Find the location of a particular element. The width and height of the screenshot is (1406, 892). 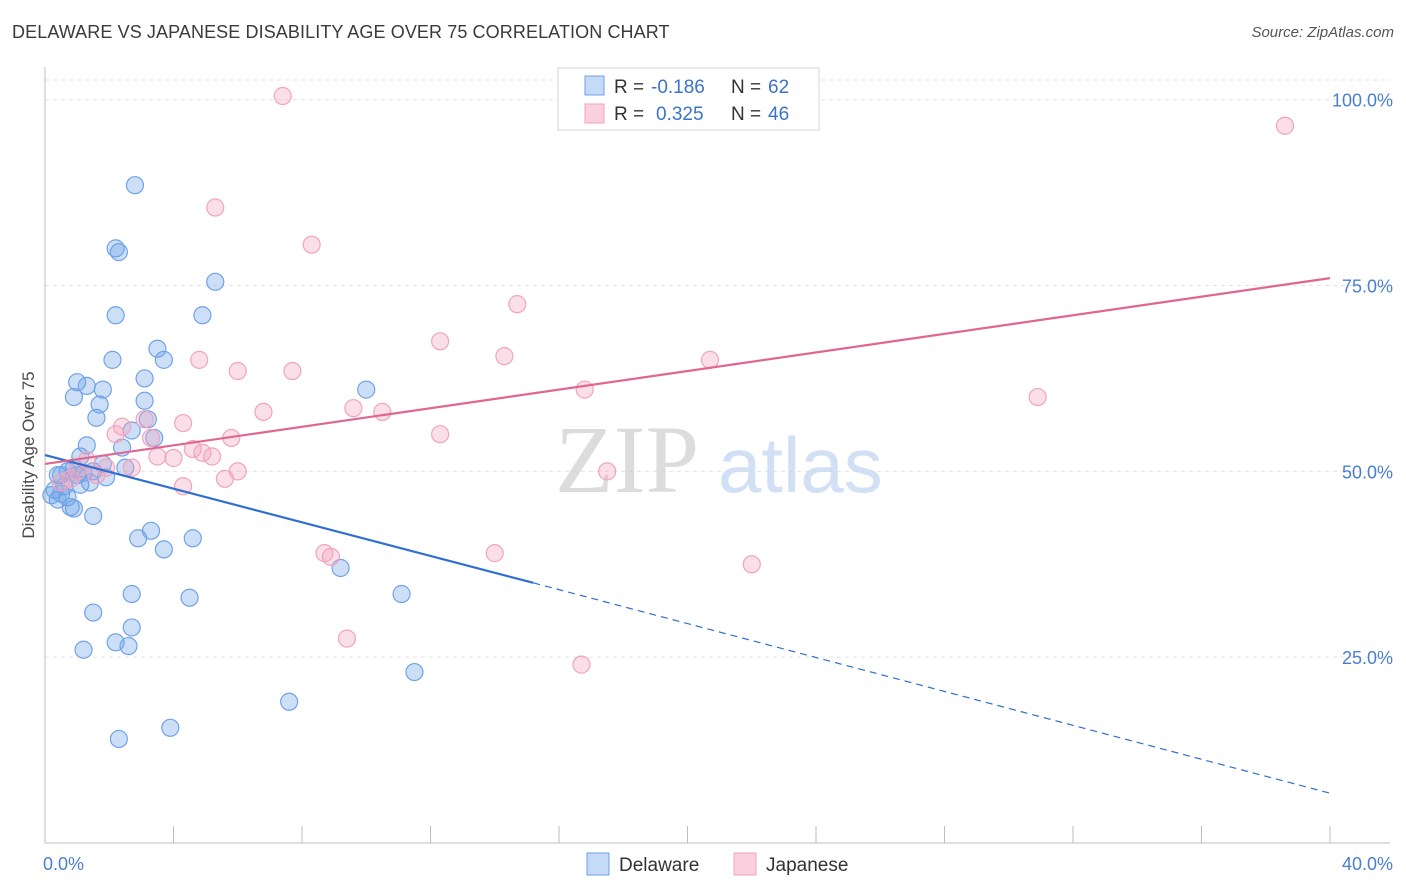

bottom-legend: Delaware Japanese is located at coordinates (717, 864).